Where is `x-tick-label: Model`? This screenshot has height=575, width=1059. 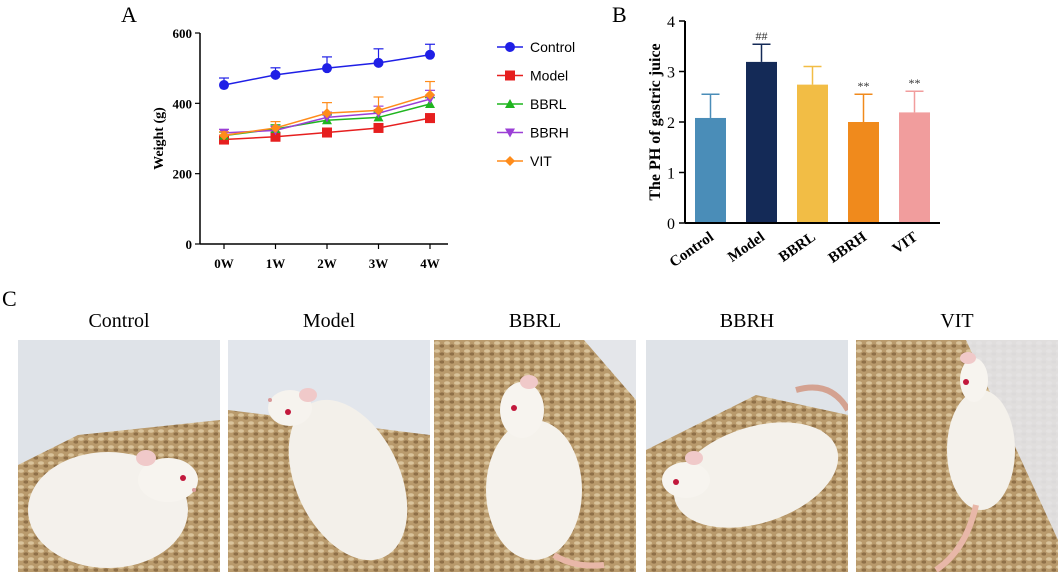 x-tick-label: Model is located at coordinates (746, 247).